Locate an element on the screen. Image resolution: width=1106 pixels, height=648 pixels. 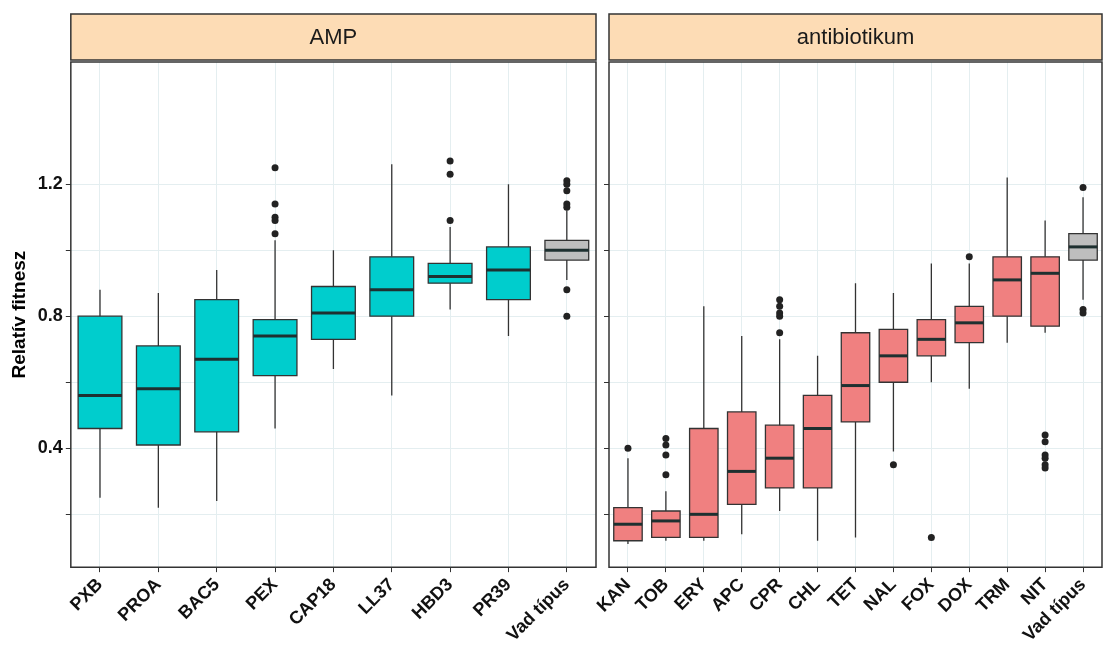
y-axis-title: Relatív fitnesz is located at coordinates (18, 314).